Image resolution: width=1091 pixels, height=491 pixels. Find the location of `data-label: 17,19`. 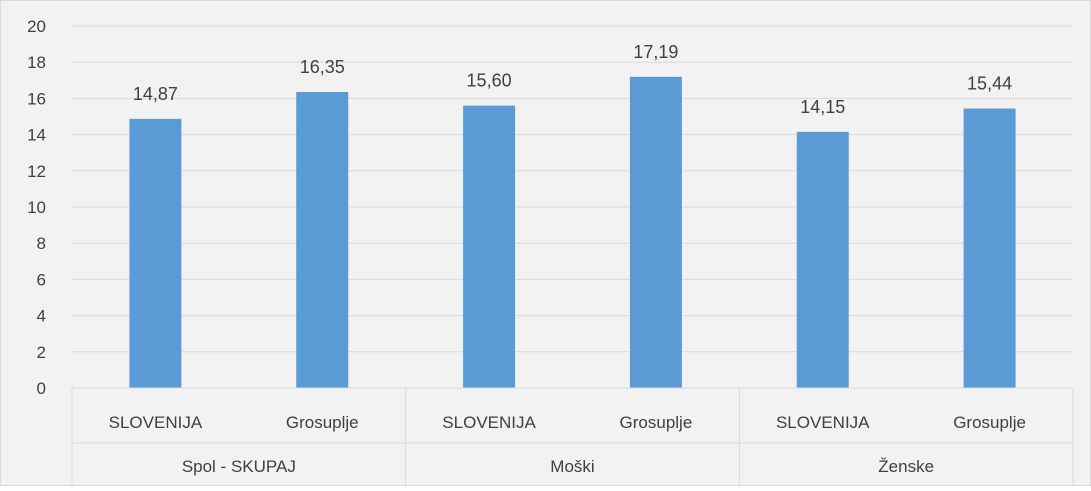

data-label: 17,19 is located at coordinates (655, 52).